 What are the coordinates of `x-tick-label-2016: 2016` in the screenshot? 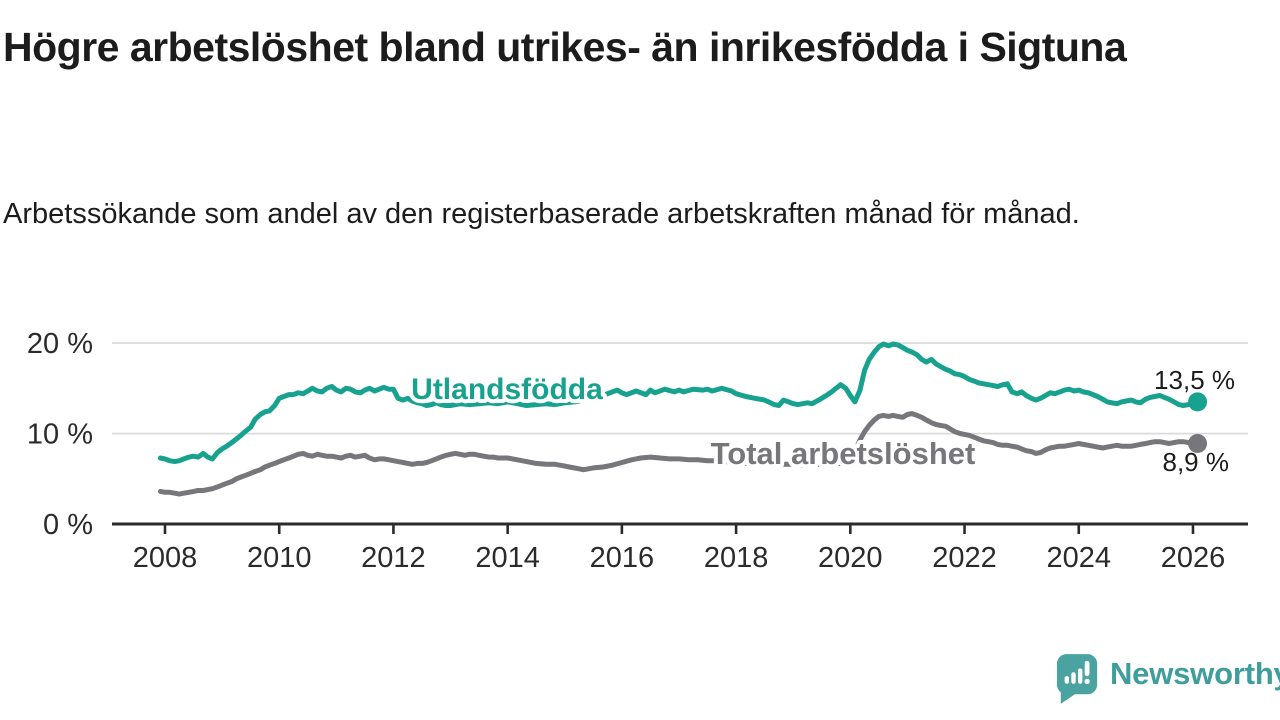 It's located at (622, 558).